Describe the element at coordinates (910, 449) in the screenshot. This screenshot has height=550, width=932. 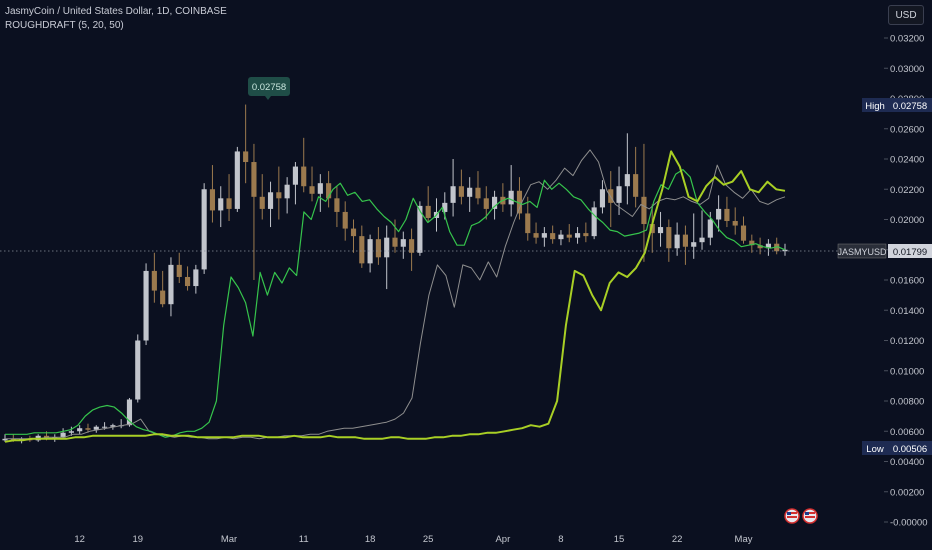
I see `low-value: 0.00506` at that location.